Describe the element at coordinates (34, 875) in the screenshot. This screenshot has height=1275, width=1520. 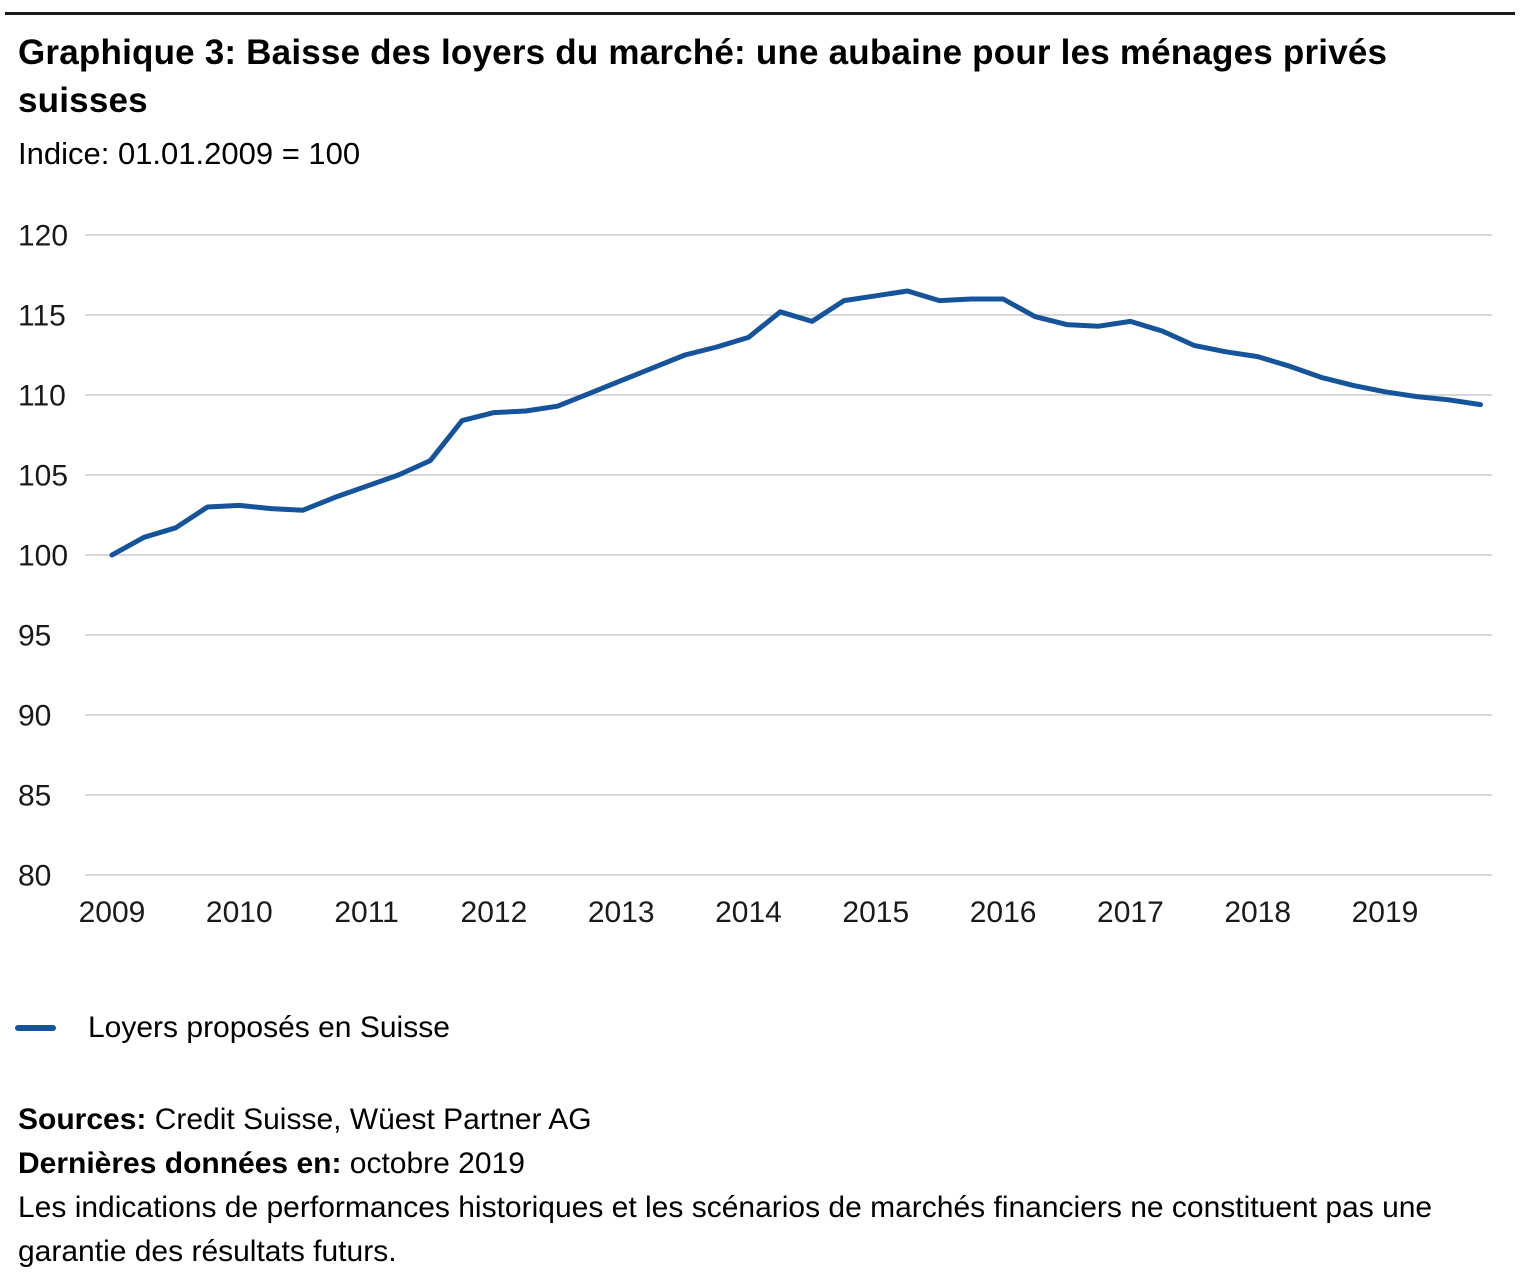
I see `y-tick-label: 80` at that location.